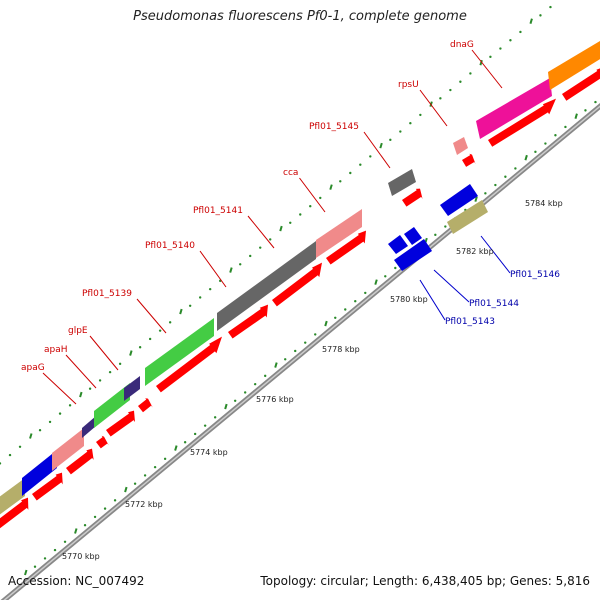  What do you see at coordinates (470, 322) in the screenshot?
I see `gene-label: Pfl01_5143` at bounding box center [470, 322].